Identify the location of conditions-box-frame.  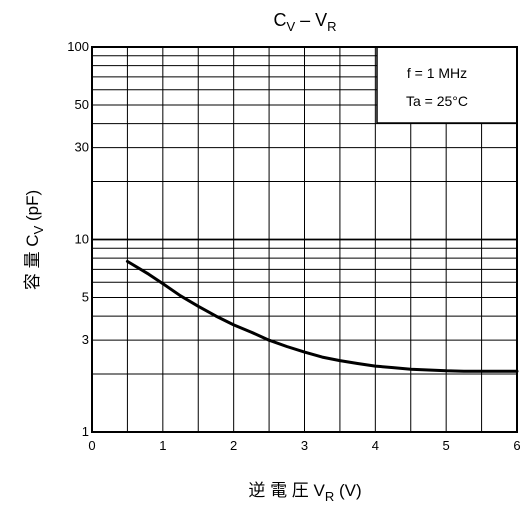
(447, 85).